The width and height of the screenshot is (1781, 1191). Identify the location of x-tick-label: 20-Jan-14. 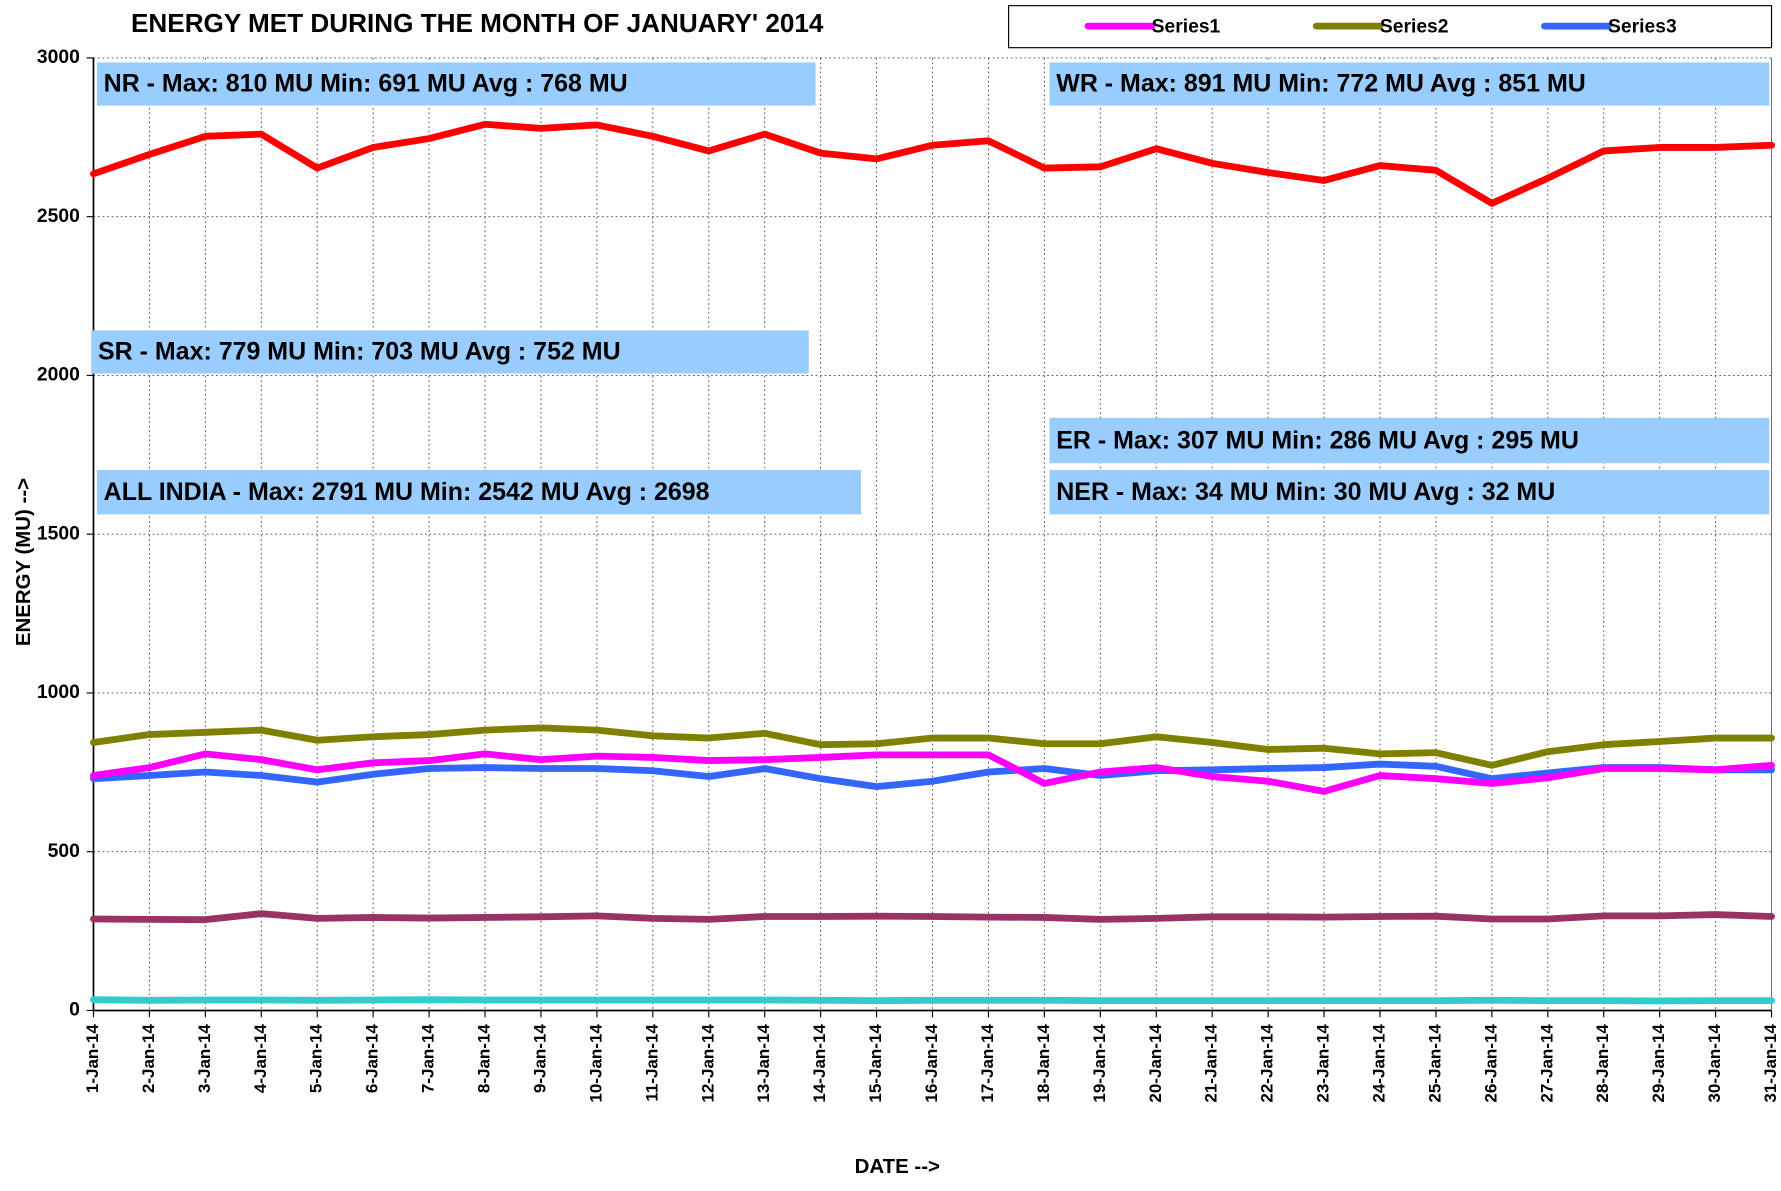
(1155, 1063).